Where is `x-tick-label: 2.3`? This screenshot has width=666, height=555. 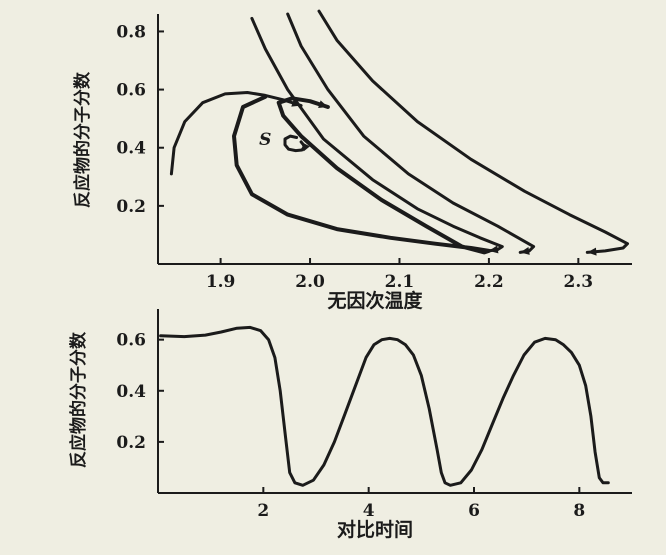 x-tick-label: 2.3 is located at coordinates (579, 282).